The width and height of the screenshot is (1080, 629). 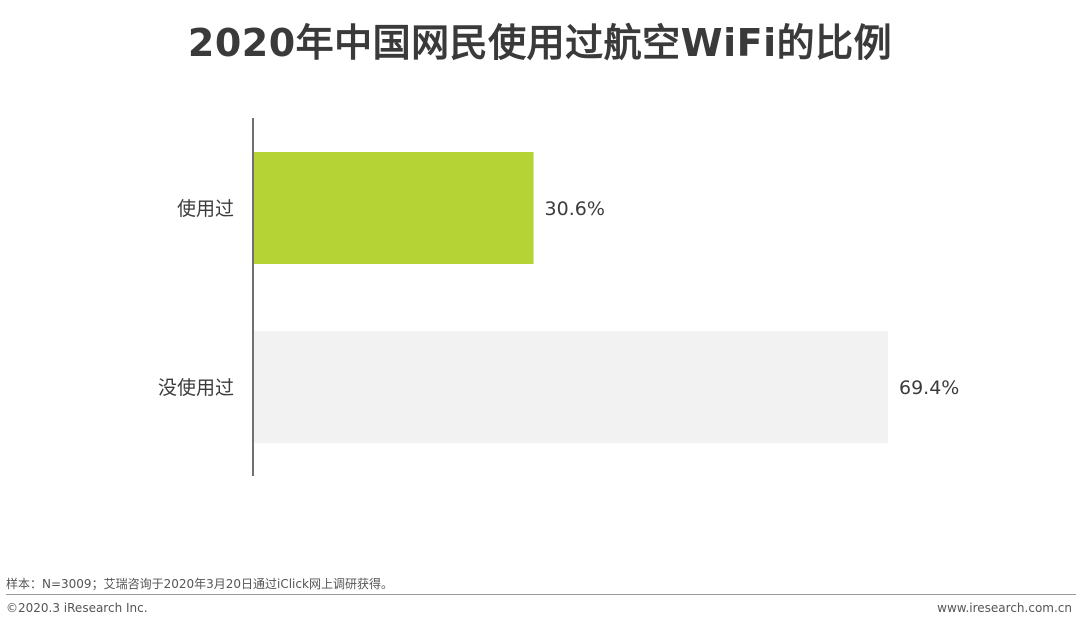 I want to click on bar-not-used, so click(x=571, y=387).